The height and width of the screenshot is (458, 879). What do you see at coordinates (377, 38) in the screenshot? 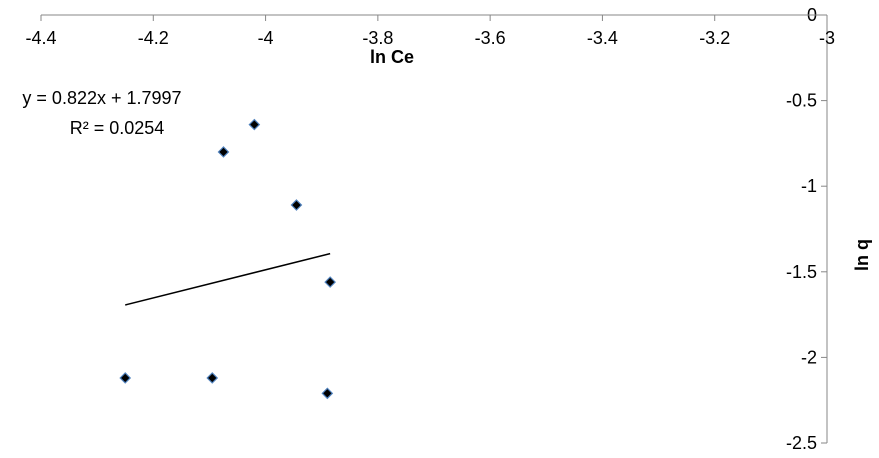
I see `x-tick-label: -3.8` at bounding box center [377, 38].